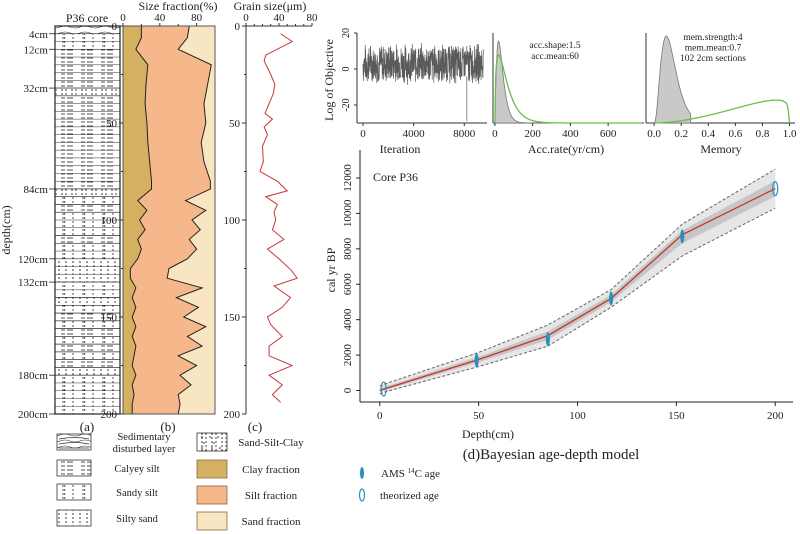 Image resolution: width=800 pixels, height=534 pixels. What do you see at coordinates (74, 518) in the screenshot?
I see `legend-swatch-silty_sand` at bounding box center [74, 518].